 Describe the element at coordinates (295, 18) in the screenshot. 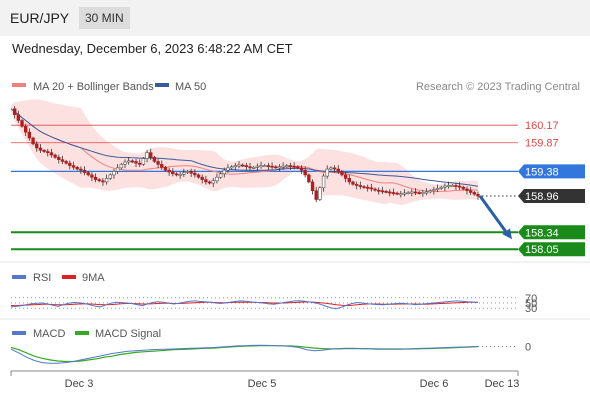

I see `header-bar: EUR/JPY 30 MIN` at that location.